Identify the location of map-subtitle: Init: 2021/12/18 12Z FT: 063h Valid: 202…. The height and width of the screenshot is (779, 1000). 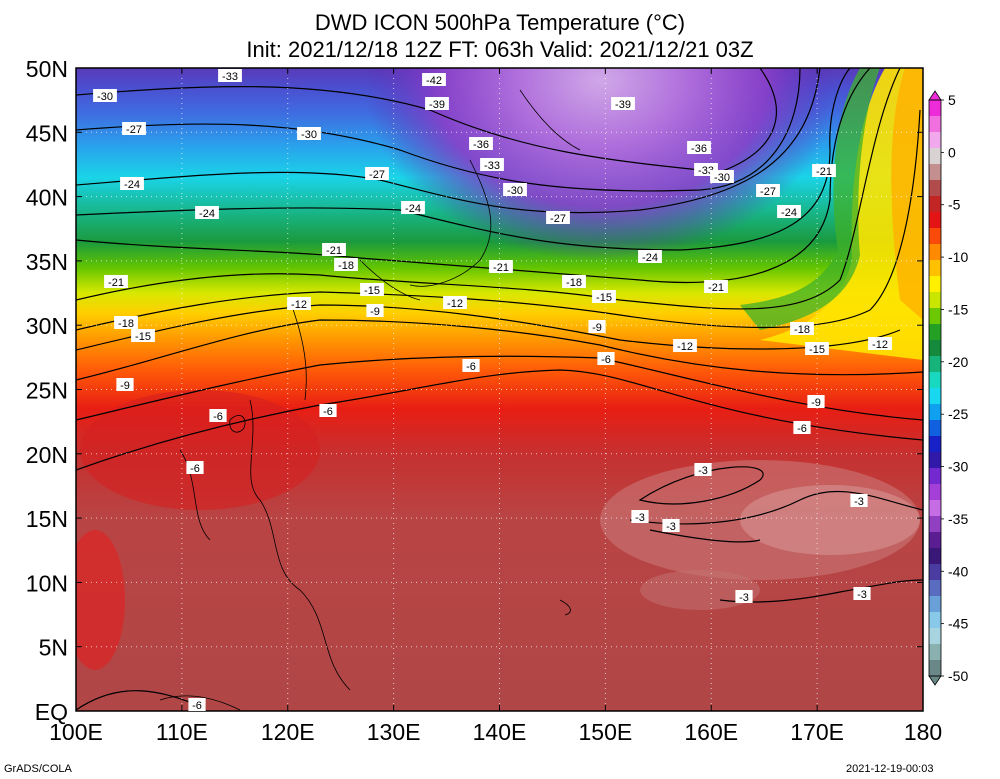
(500, 49).